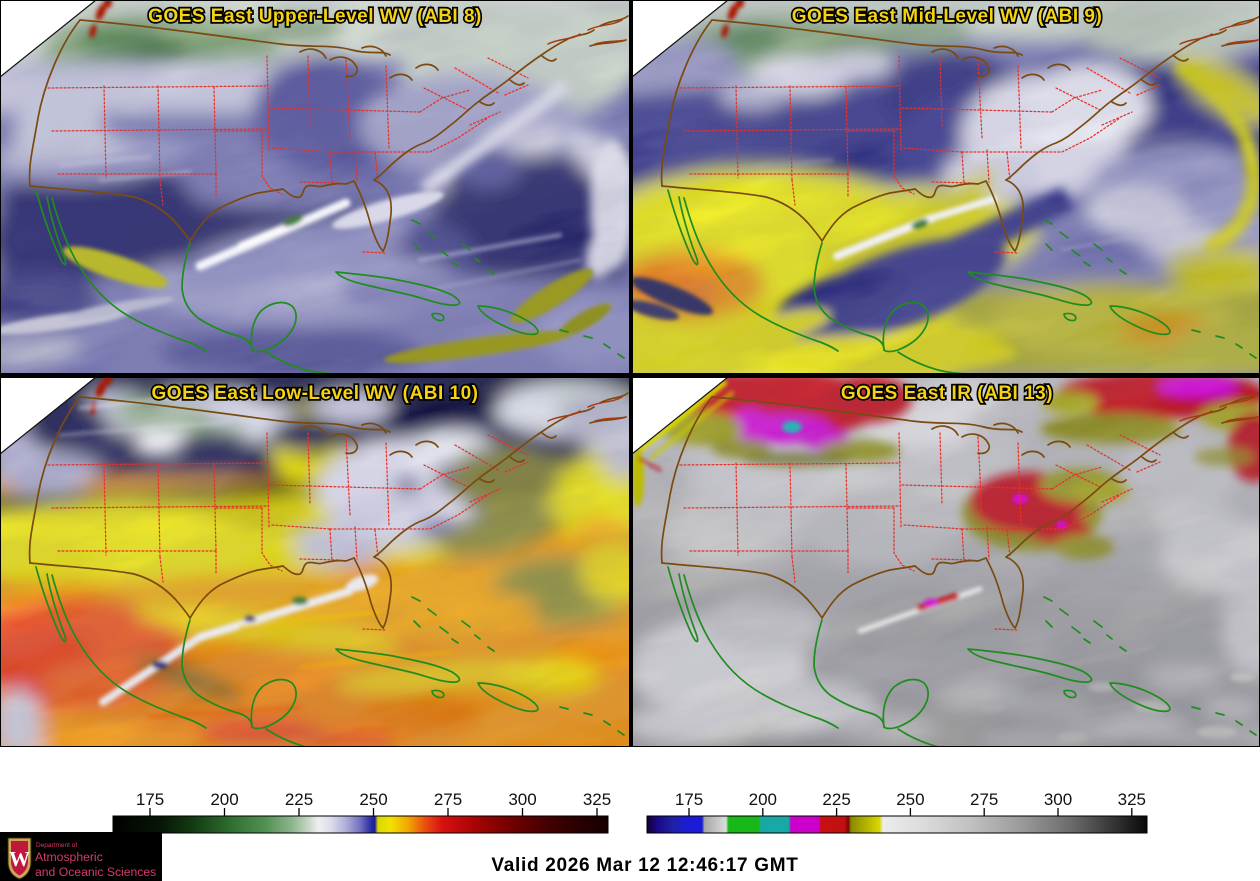 This screenshot has width=1260, height=881. Describe the element at coordinates (315, 393) in the screenshot. I see `svg-text:GOES East Low-Level WV (ABI 10: GOES East Low-Level WV (ABI 10)` at that location.